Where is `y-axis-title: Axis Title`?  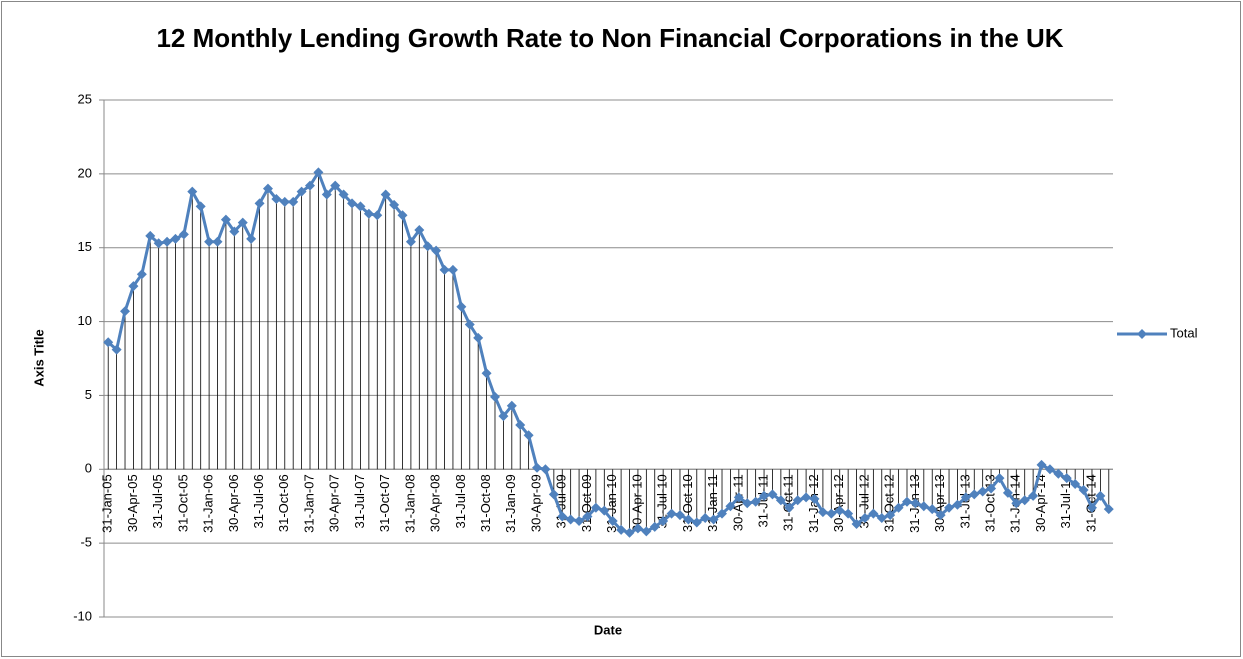
y-axis-title: Axis Title is located at coordinates (38, 358).